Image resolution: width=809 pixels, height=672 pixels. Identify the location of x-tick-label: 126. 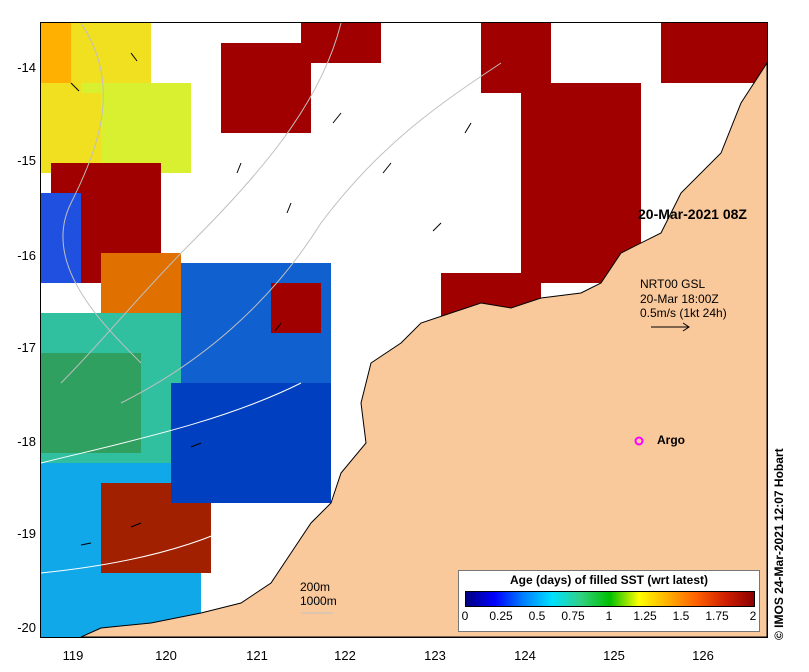
(703, 655).